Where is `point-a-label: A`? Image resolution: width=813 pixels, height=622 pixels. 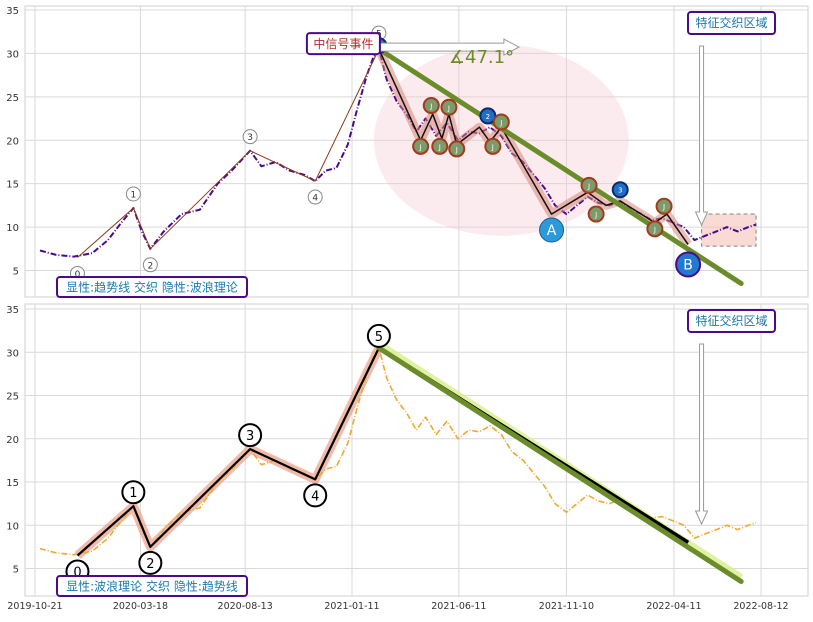
point-a-label: A is located at coordinates (552, 231).